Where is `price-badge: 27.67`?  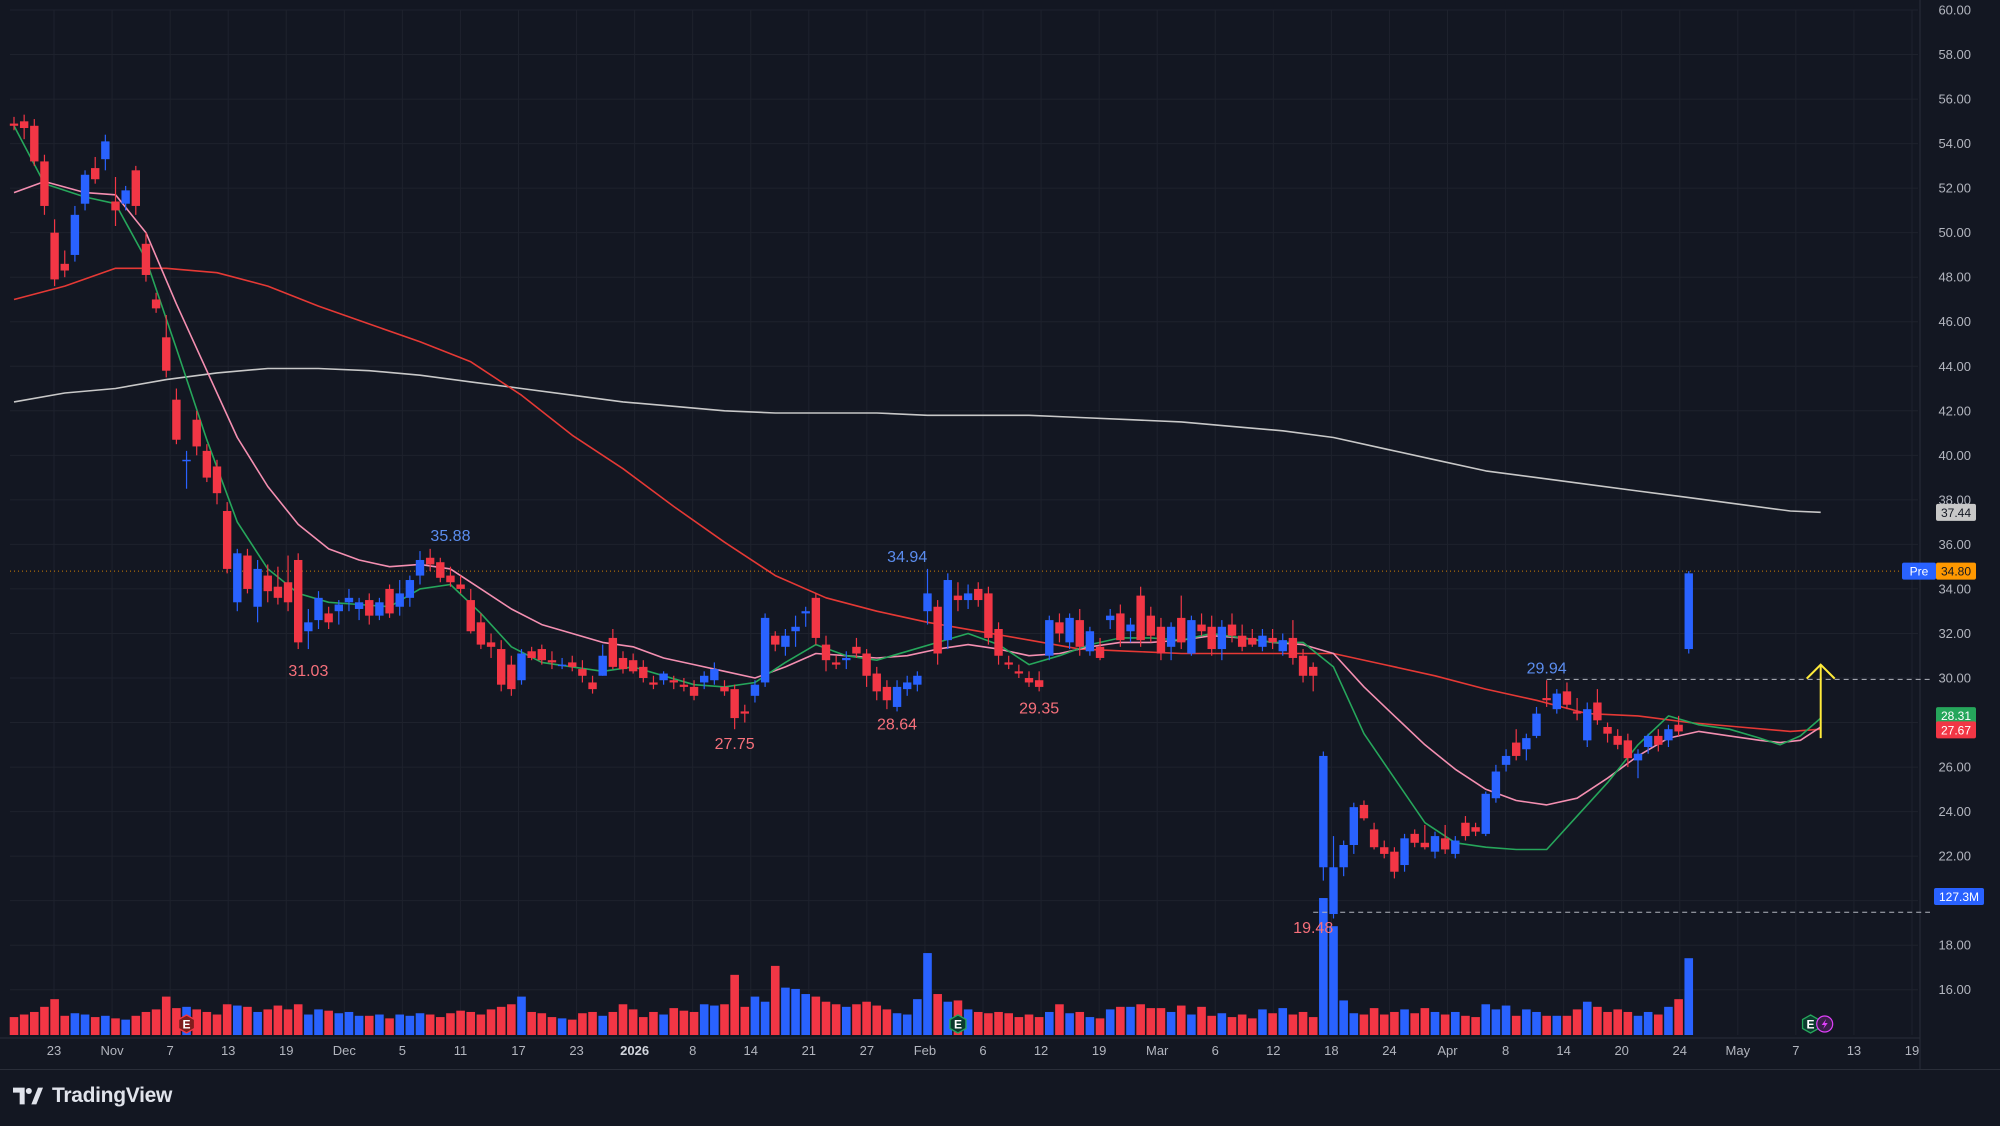
price-badge: 27.67 is located at coordinates (1956, 730).